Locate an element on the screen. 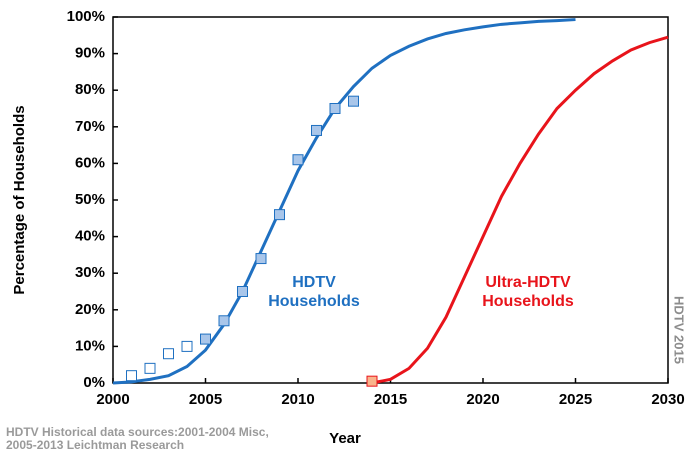  x-tick-label: 2025 is located at coordinates (575, 399).